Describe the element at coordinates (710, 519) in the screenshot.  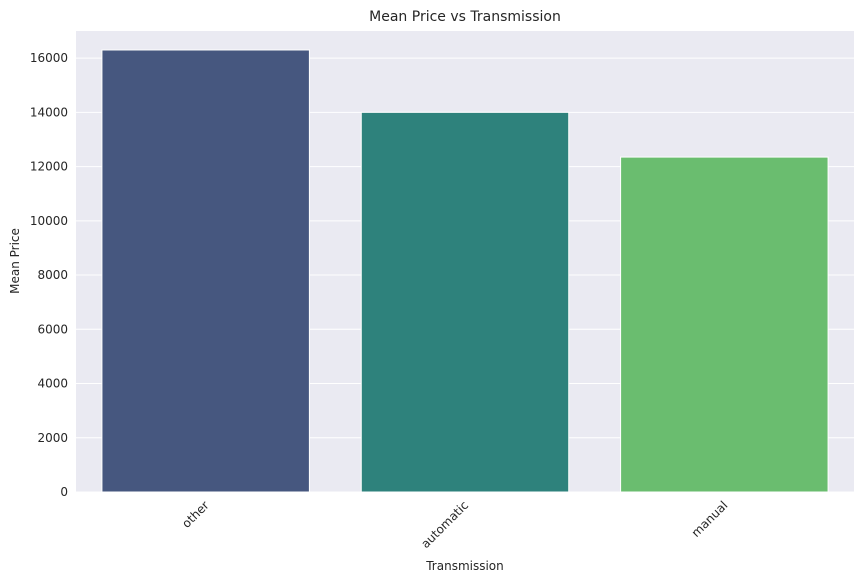
I see `x-tick-label: manual` at that location.